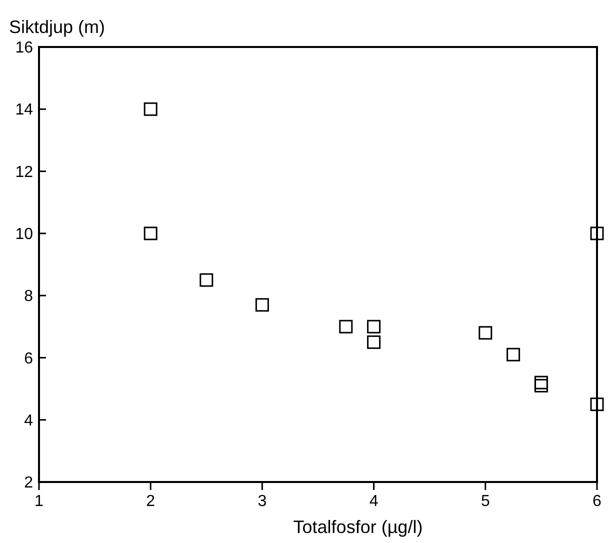  Describe the element at coordinates (24, 172) in the screenshot. I see `y-tick-label: 12` at that location.